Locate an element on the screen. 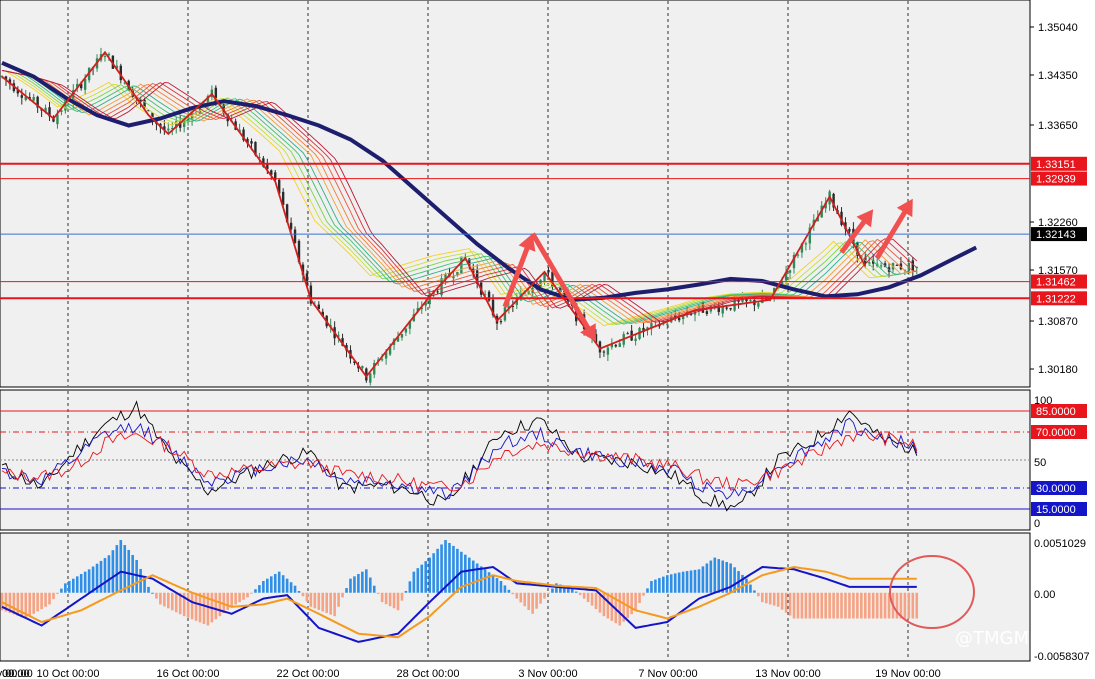  level-label: 1.32939 is located at coordinates (1056, 180).